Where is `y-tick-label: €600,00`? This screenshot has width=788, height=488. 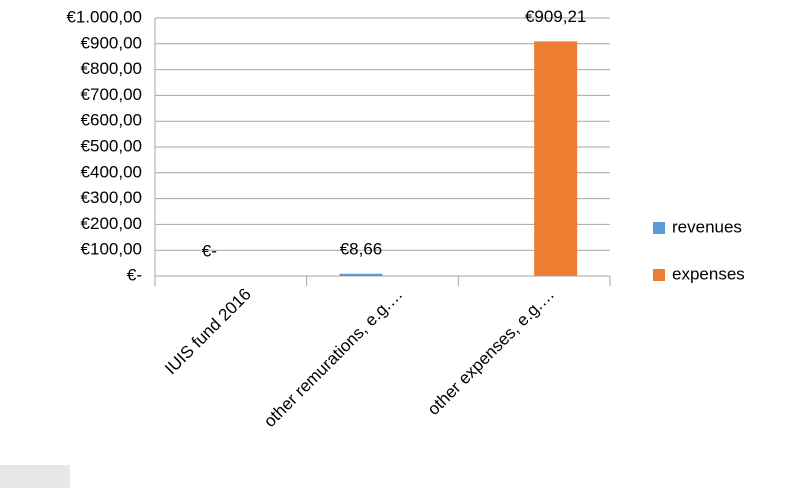
y-tick-label: €600,00 is located at coordinates (111, 120).